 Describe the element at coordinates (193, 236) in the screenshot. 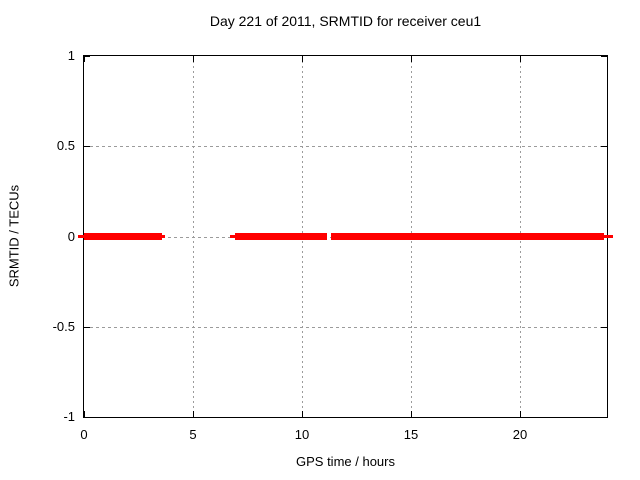

I see `gridline-vertical` at that location.